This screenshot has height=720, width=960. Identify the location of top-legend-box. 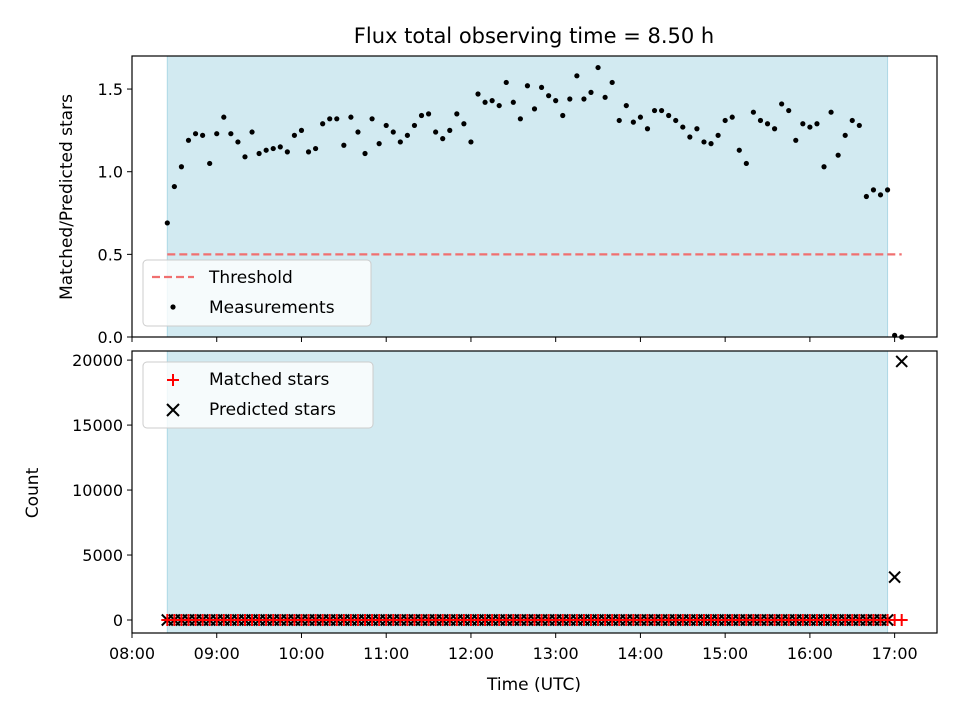
(257, 293).